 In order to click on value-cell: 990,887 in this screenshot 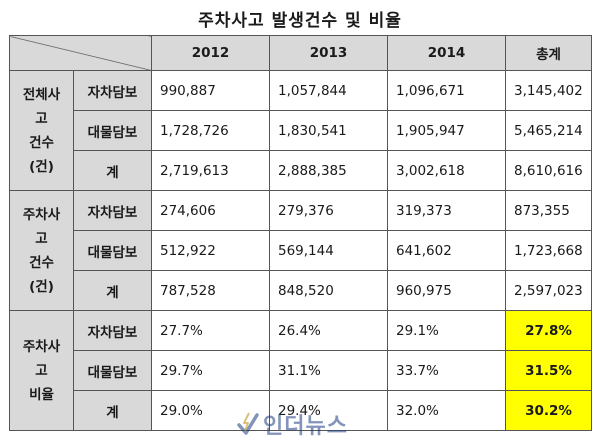, I will do `click(210, 90)`.